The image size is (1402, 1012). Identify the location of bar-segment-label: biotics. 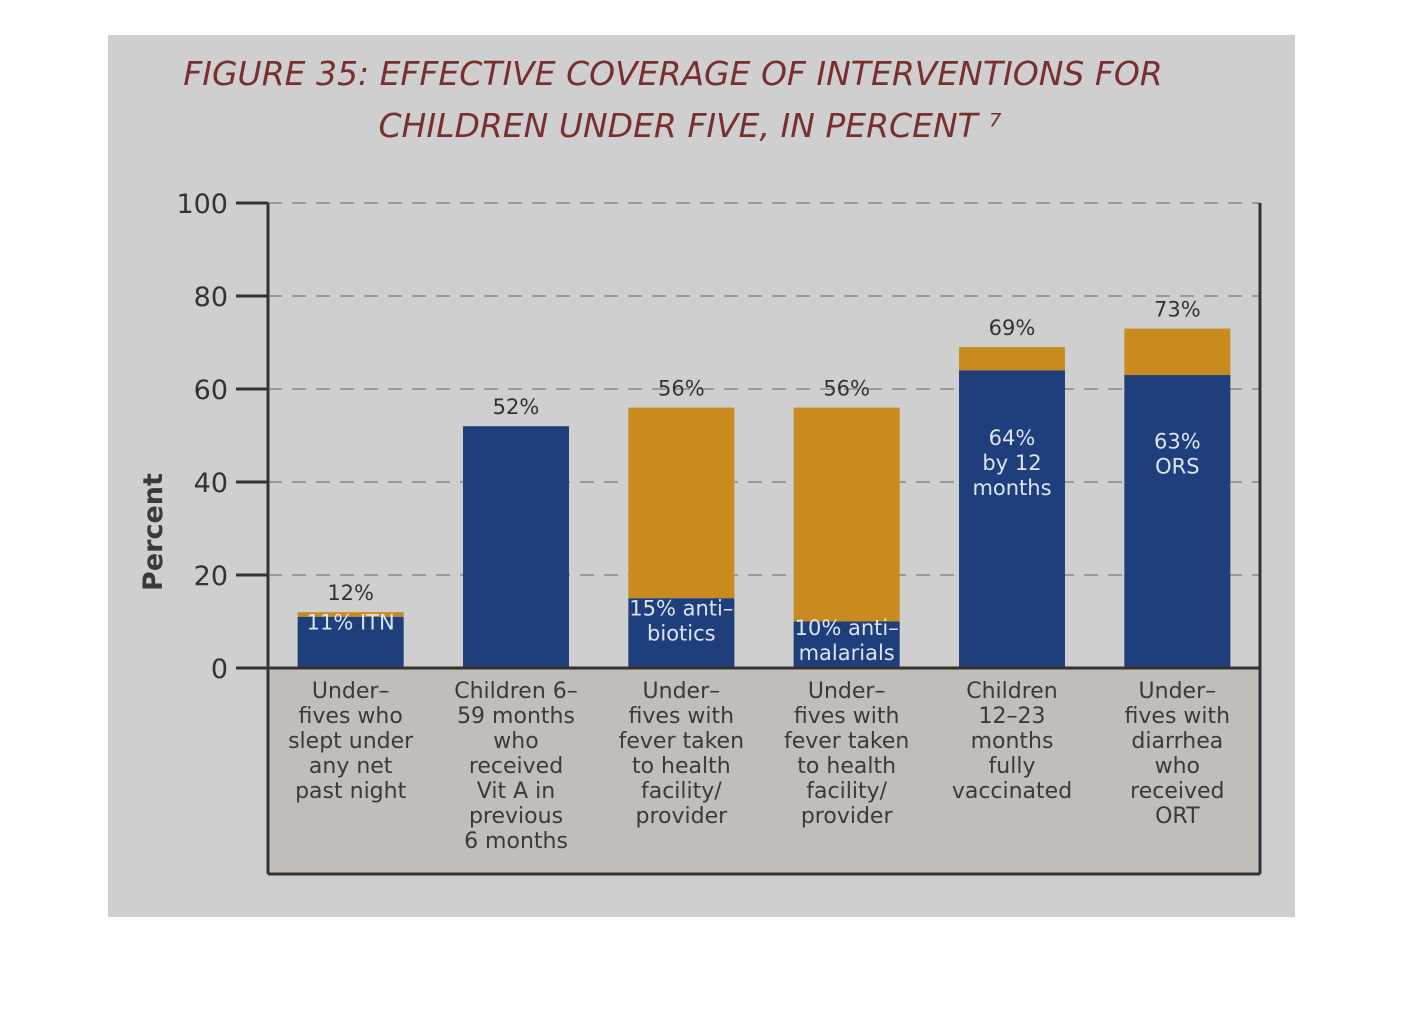
(681, 634).